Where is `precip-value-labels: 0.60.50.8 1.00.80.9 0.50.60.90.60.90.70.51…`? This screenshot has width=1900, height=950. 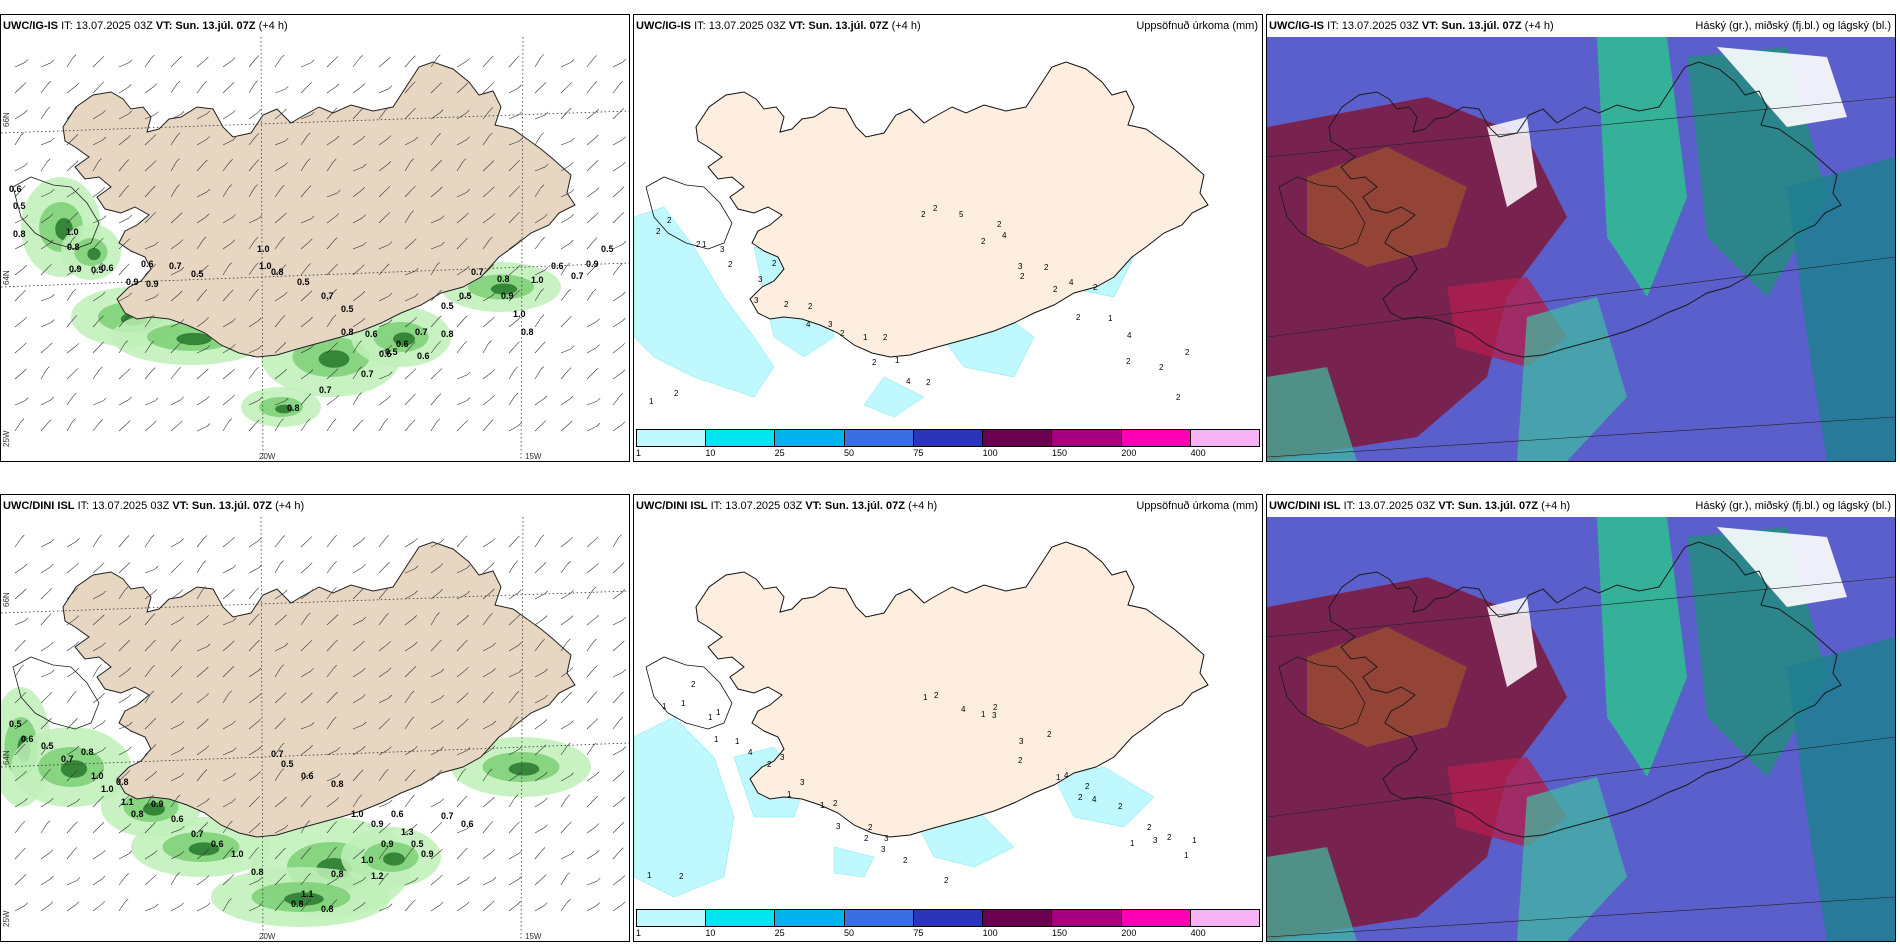 precip-value-labels: 0.60.50.8 1.00.80.9 0.50.60.90.60.90.70.51… is located at coordinates (311, 298).